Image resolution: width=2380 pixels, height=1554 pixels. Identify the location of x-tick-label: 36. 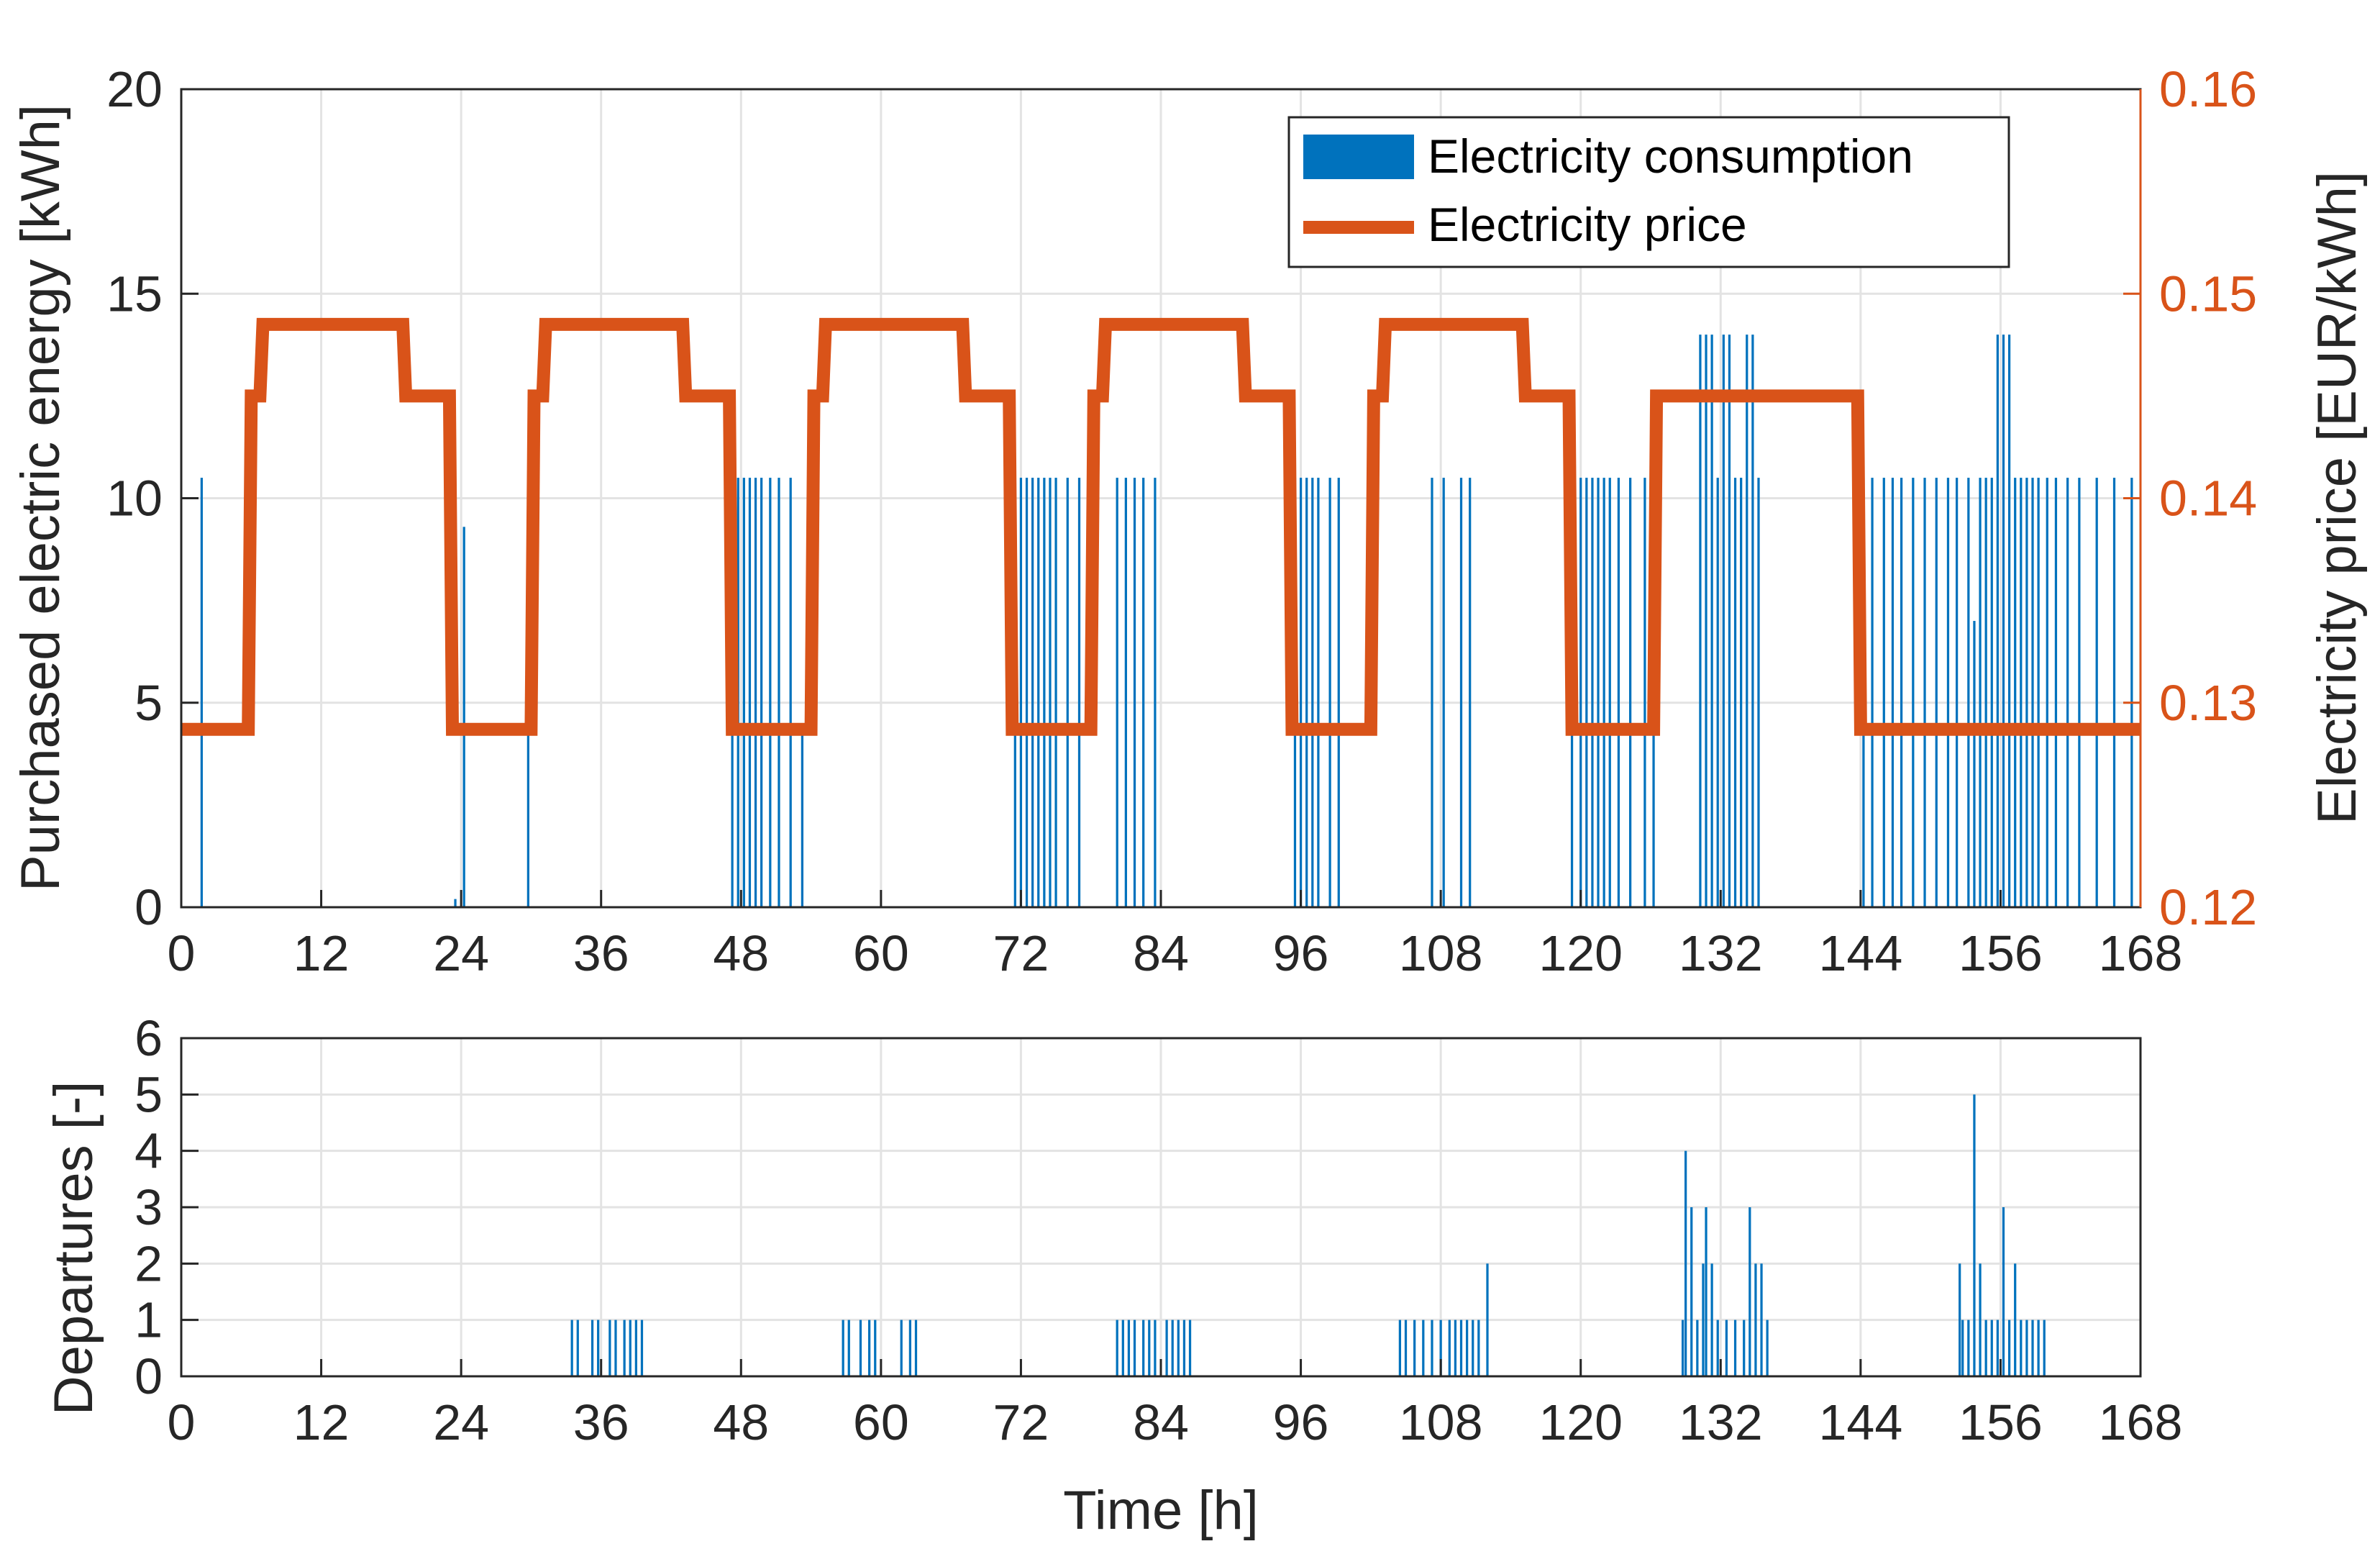
(601, 1422).